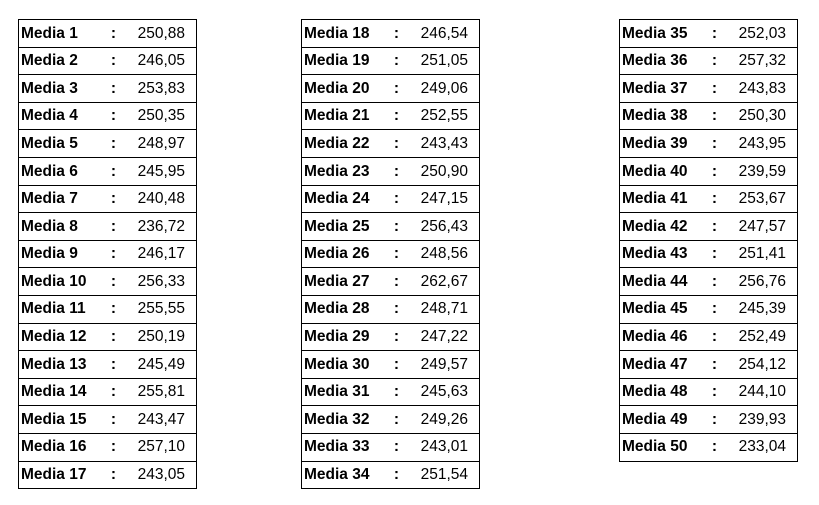 This screenshot has height=505, width=819. Describe the element at coordinates (661, 116) in the screenshot. I see `media-label: Media 38` at that location.